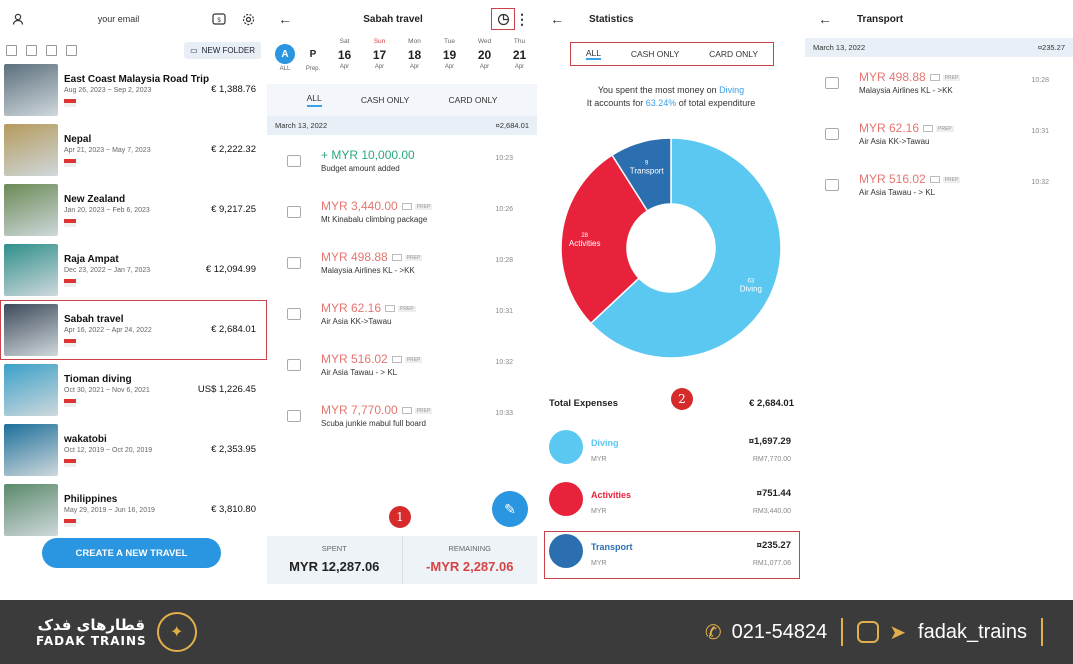 The image size is (1073, 664). Describe the element at coordinates (71, 50) in the screenshot. I see `view-compact-icon` at that location.